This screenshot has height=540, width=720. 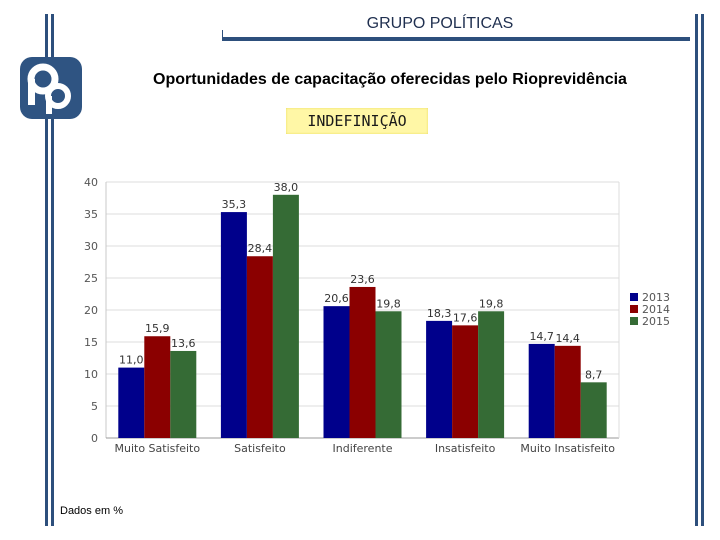 I want to click on logo-pp-icon, so click(x=51, y=88).